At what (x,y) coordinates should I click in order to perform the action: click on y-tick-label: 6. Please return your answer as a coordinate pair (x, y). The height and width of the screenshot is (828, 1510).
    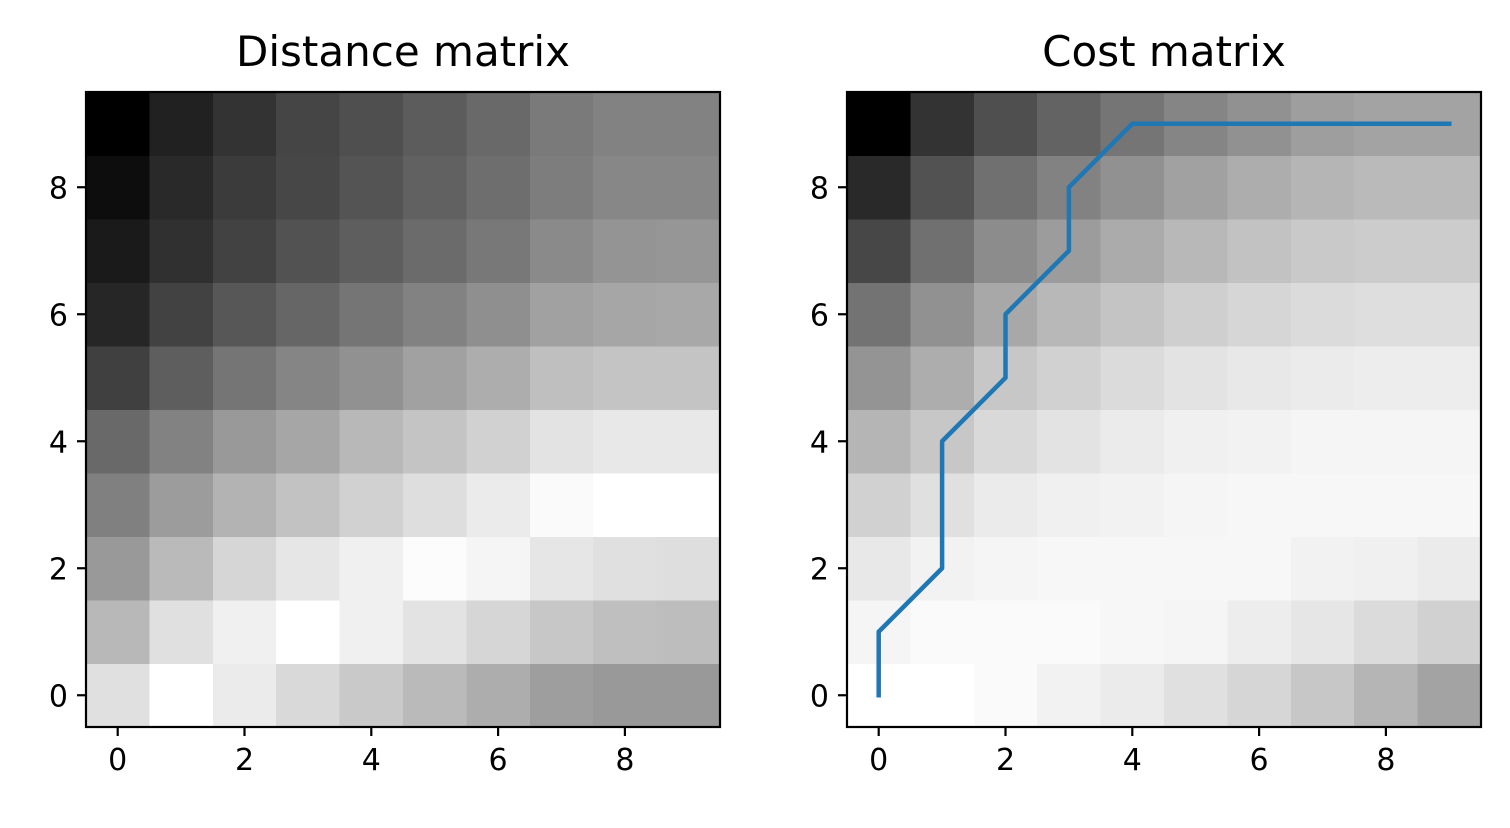
    Looking at the image, I should click on (58, 315).